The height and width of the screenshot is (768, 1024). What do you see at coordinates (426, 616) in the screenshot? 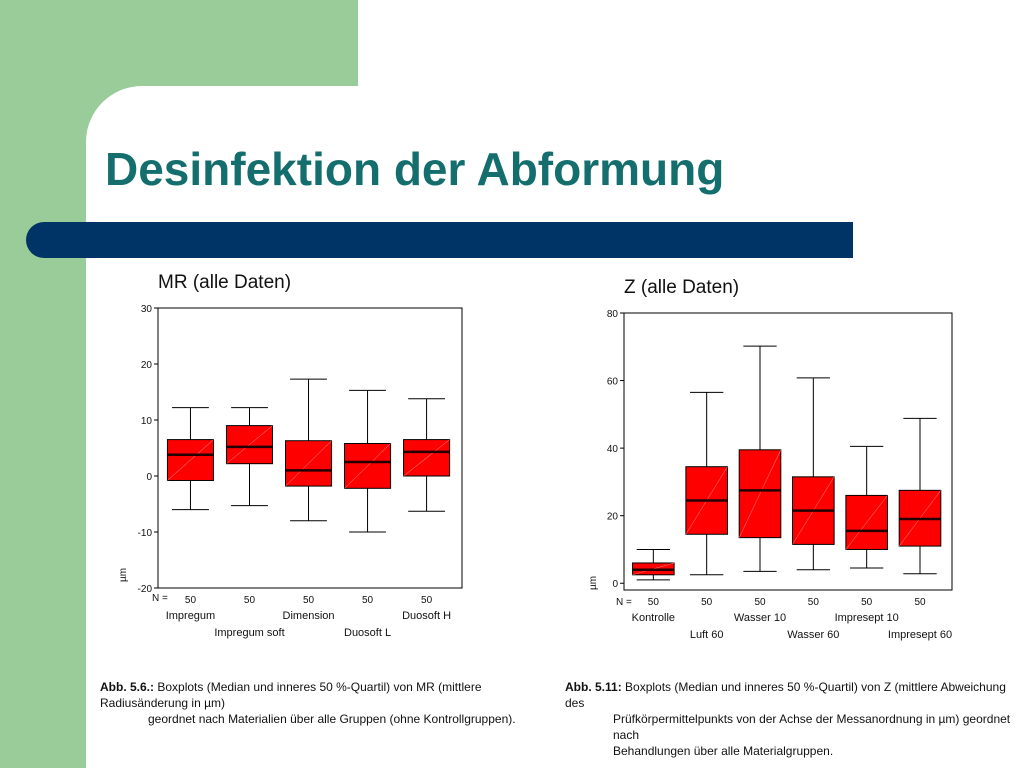
I see `category-label: Duosoft H` at bounding box center [426, 616].